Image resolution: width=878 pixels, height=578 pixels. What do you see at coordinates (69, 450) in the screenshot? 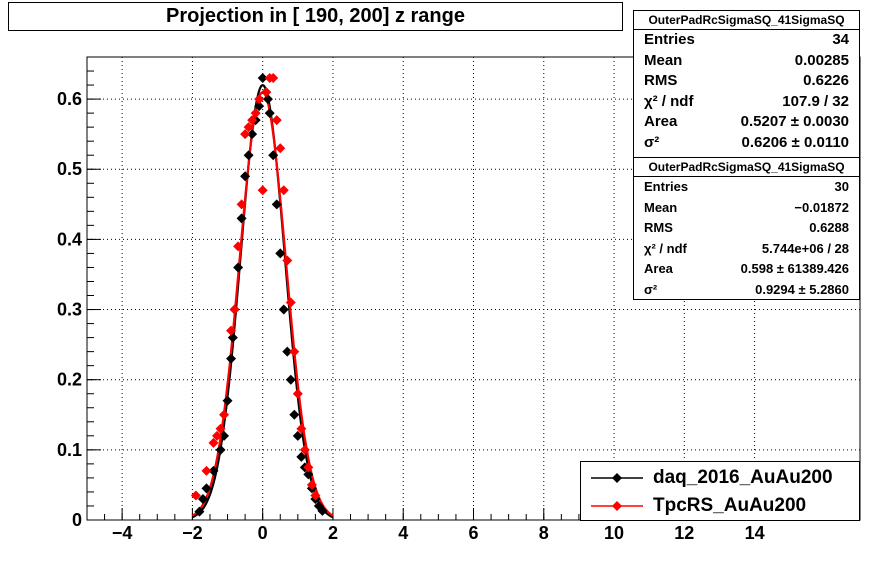
I see `y-tick-label: 0.1` at bounding box center [69, 450].